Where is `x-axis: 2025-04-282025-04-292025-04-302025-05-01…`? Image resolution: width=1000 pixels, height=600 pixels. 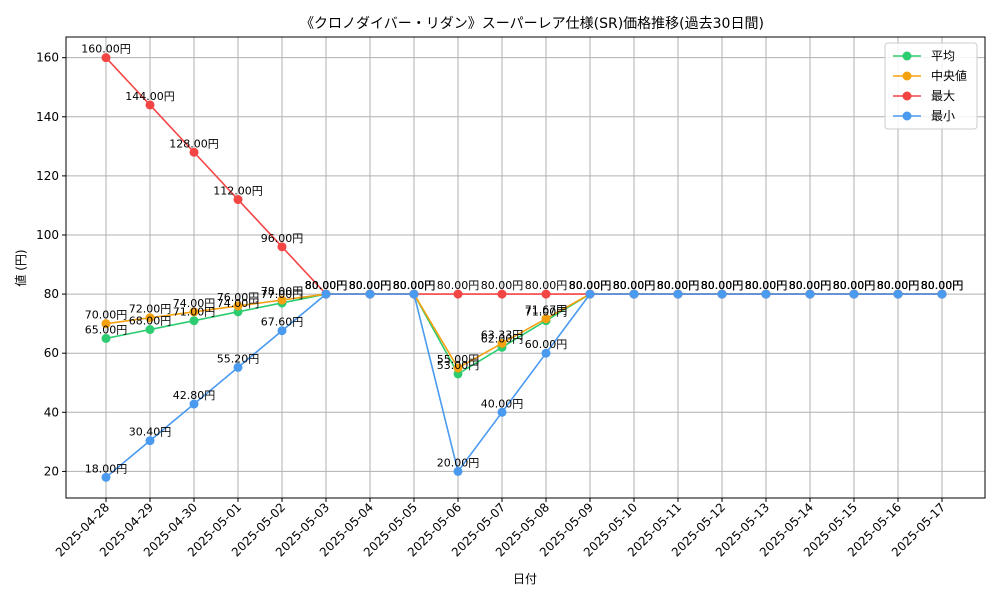 x-axis: 2025-04-282025-04-292025-04-302025-05-01… is located at coordinates (500, 528).